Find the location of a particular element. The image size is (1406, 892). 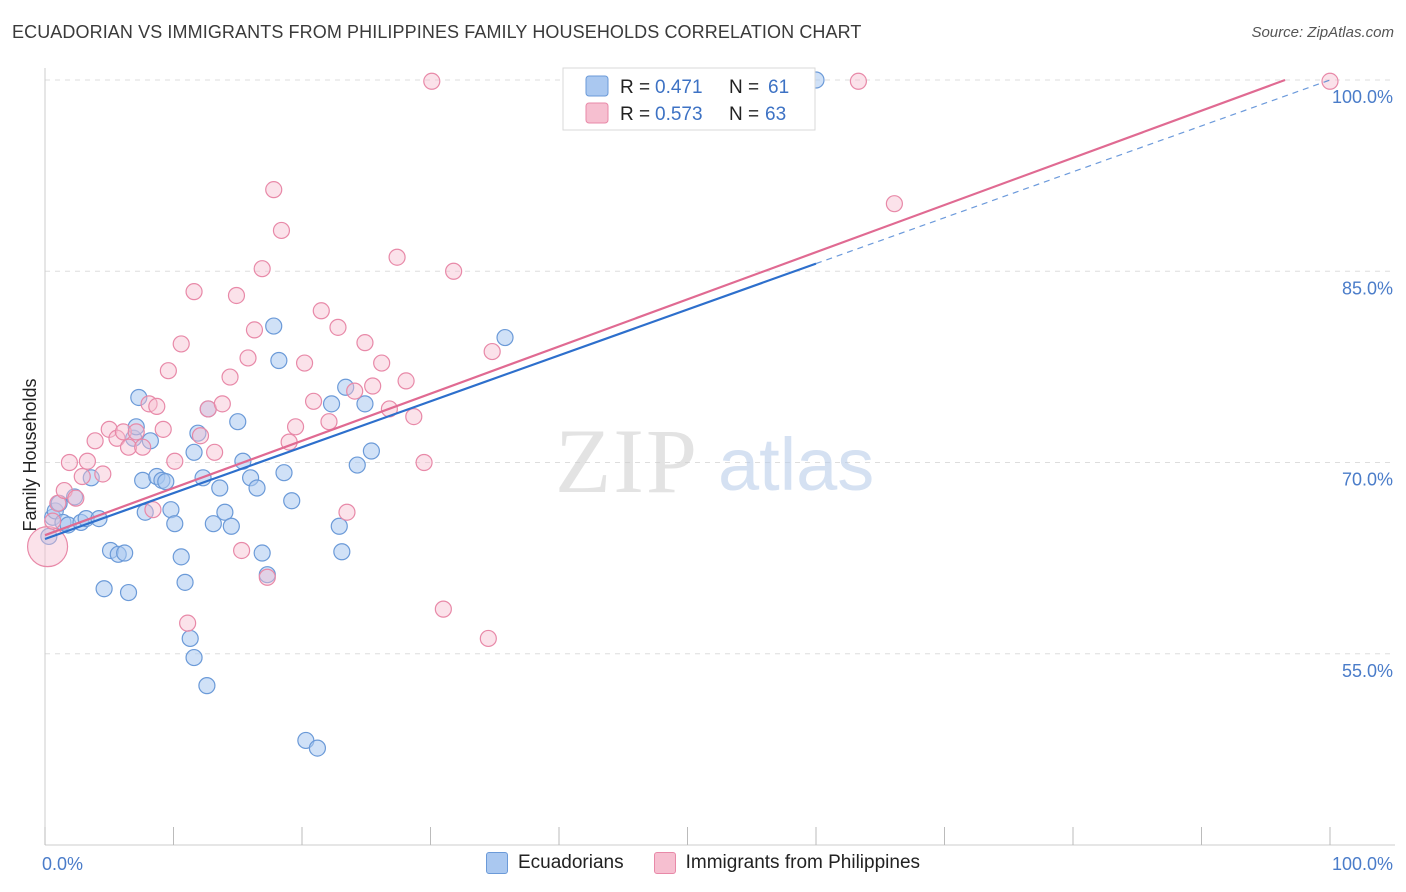

watermark-atlas: atlas is located at coordinates (796, 464).